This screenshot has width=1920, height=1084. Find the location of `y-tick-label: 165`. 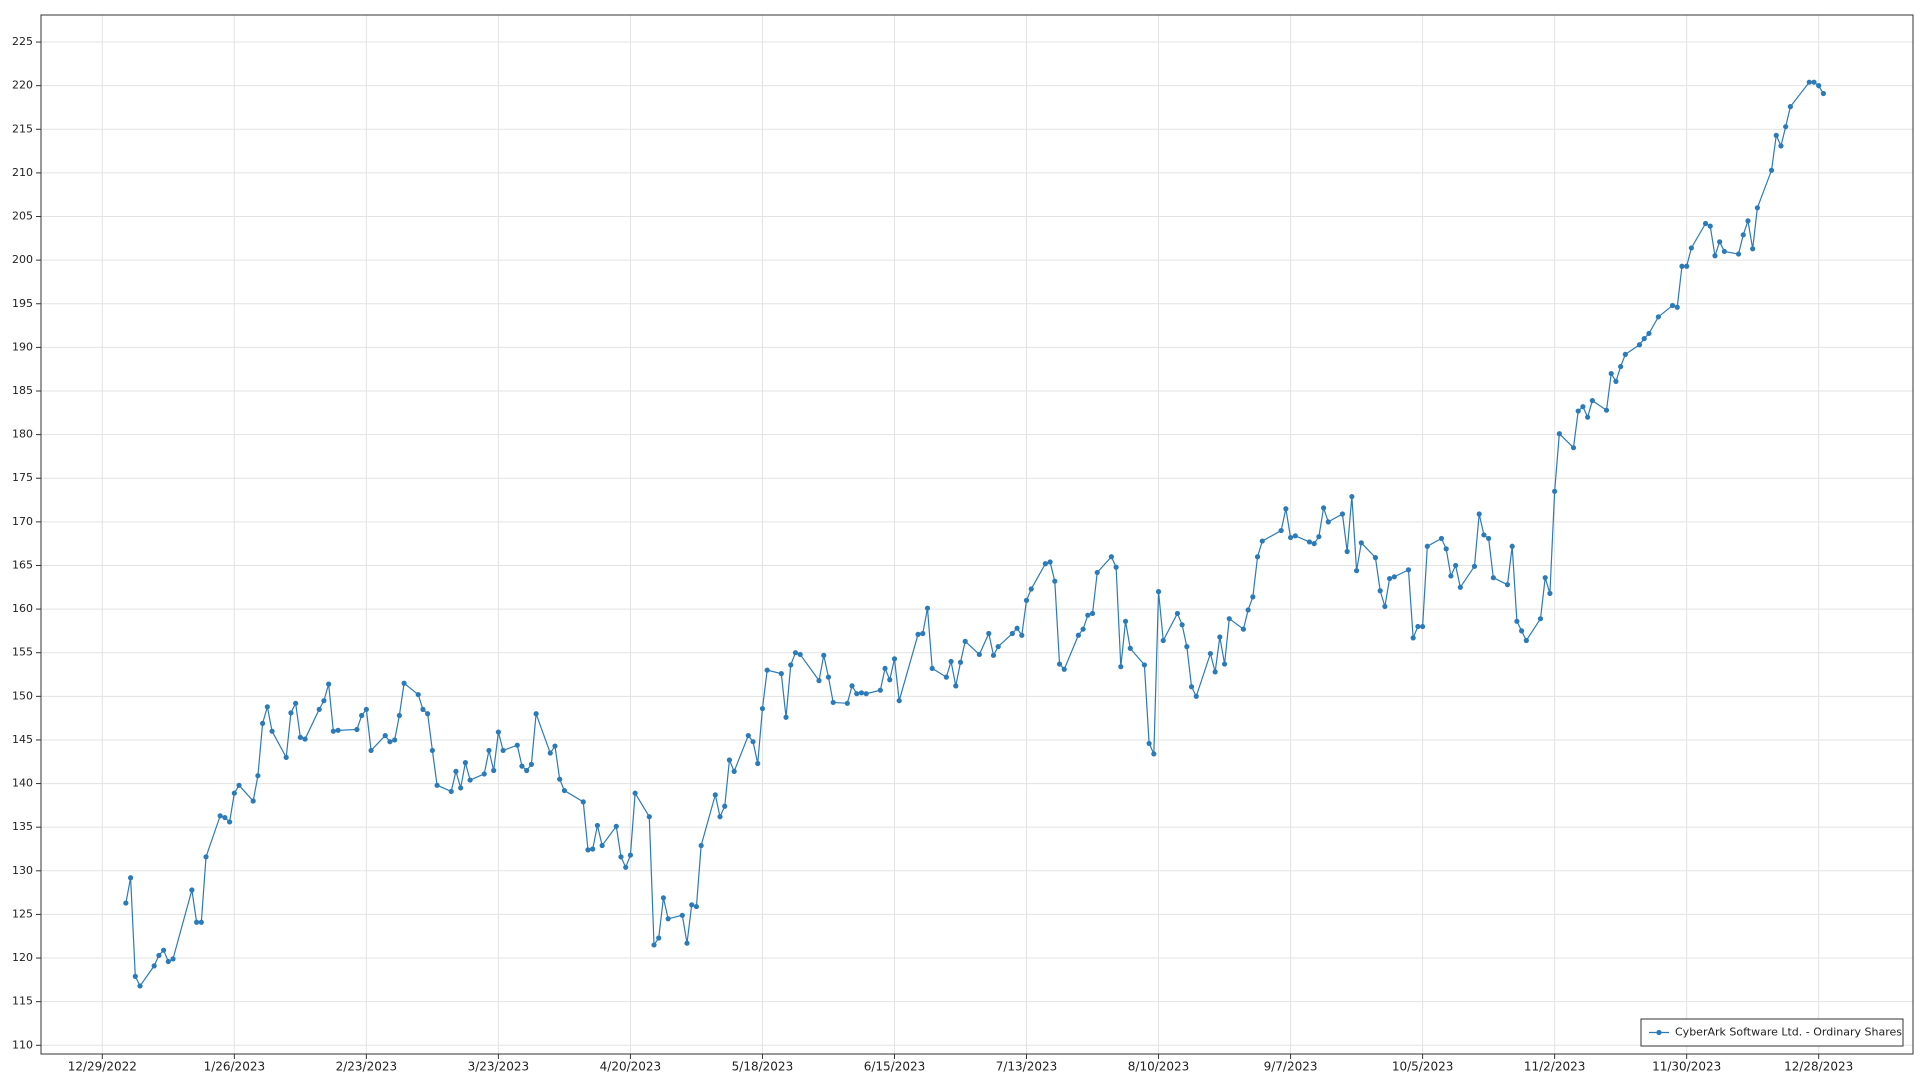

y-tick-label: 165 is located at coordinates (22, 564).